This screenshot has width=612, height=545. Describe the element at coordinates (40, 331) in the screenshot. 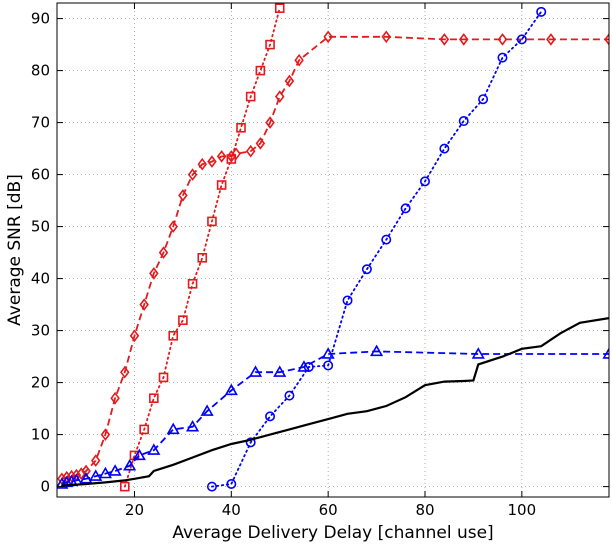

I see `y-tick-label: 30` at that location.